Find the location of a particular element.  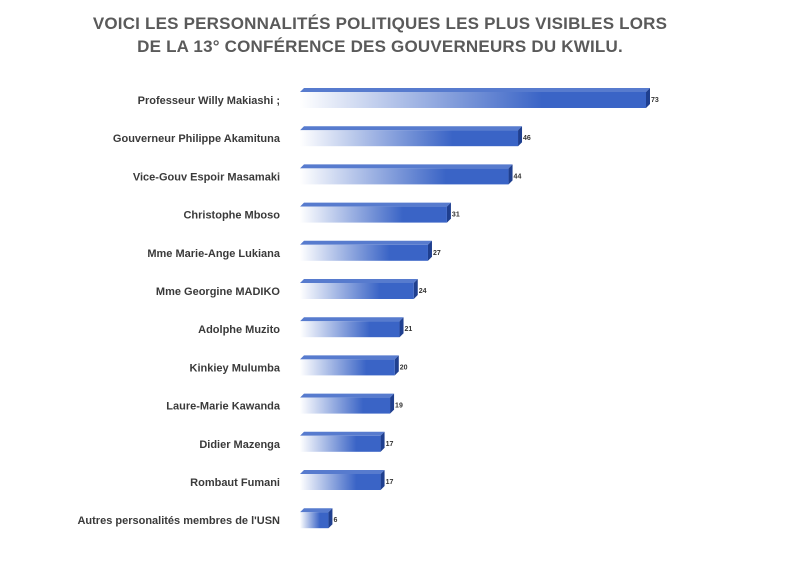

data-label: 21 is located at coordinates (409, 329).